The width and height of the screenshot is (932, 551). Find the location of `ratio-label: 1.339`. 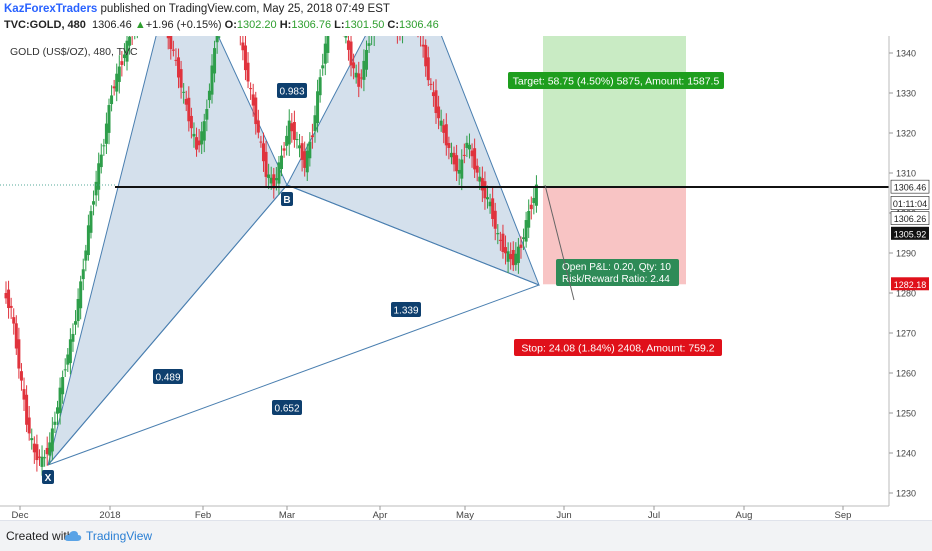

ratio-label: 1.339 is located at coordinates (406, 309).